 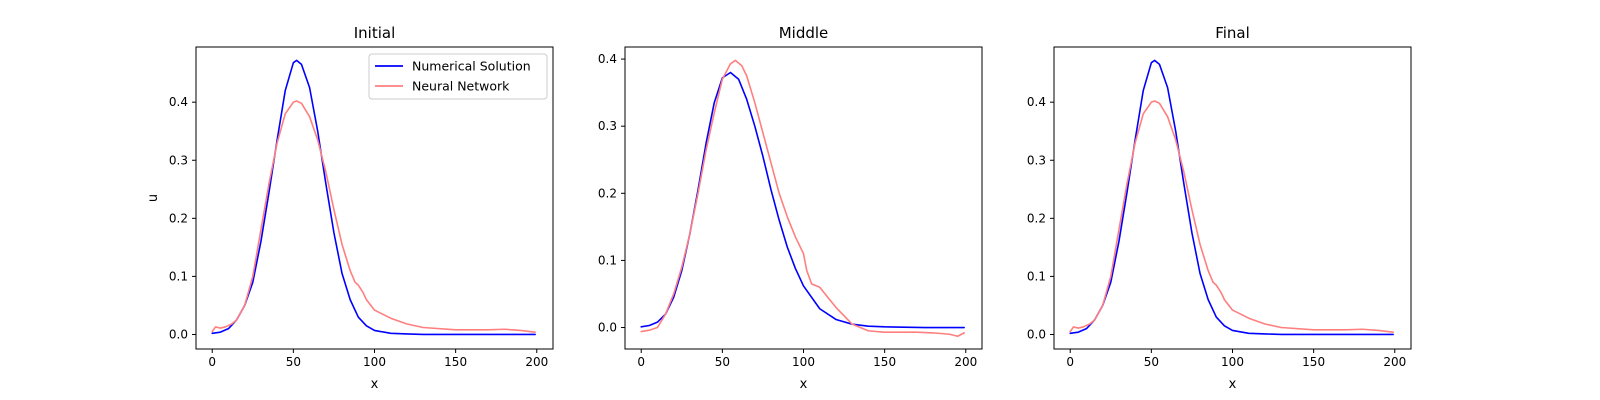 I want to click on legend-box, so click(x=458, y=76).